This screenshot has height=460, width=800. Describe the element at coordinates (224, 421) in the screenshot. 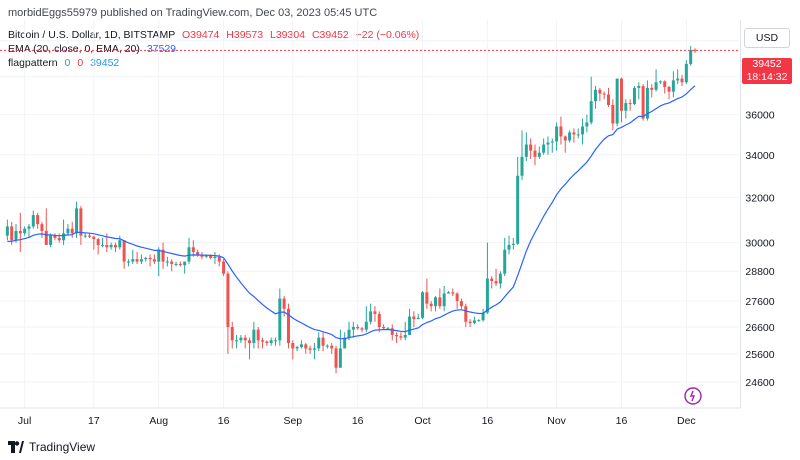

I see `x-tick-label: 16` at that location.